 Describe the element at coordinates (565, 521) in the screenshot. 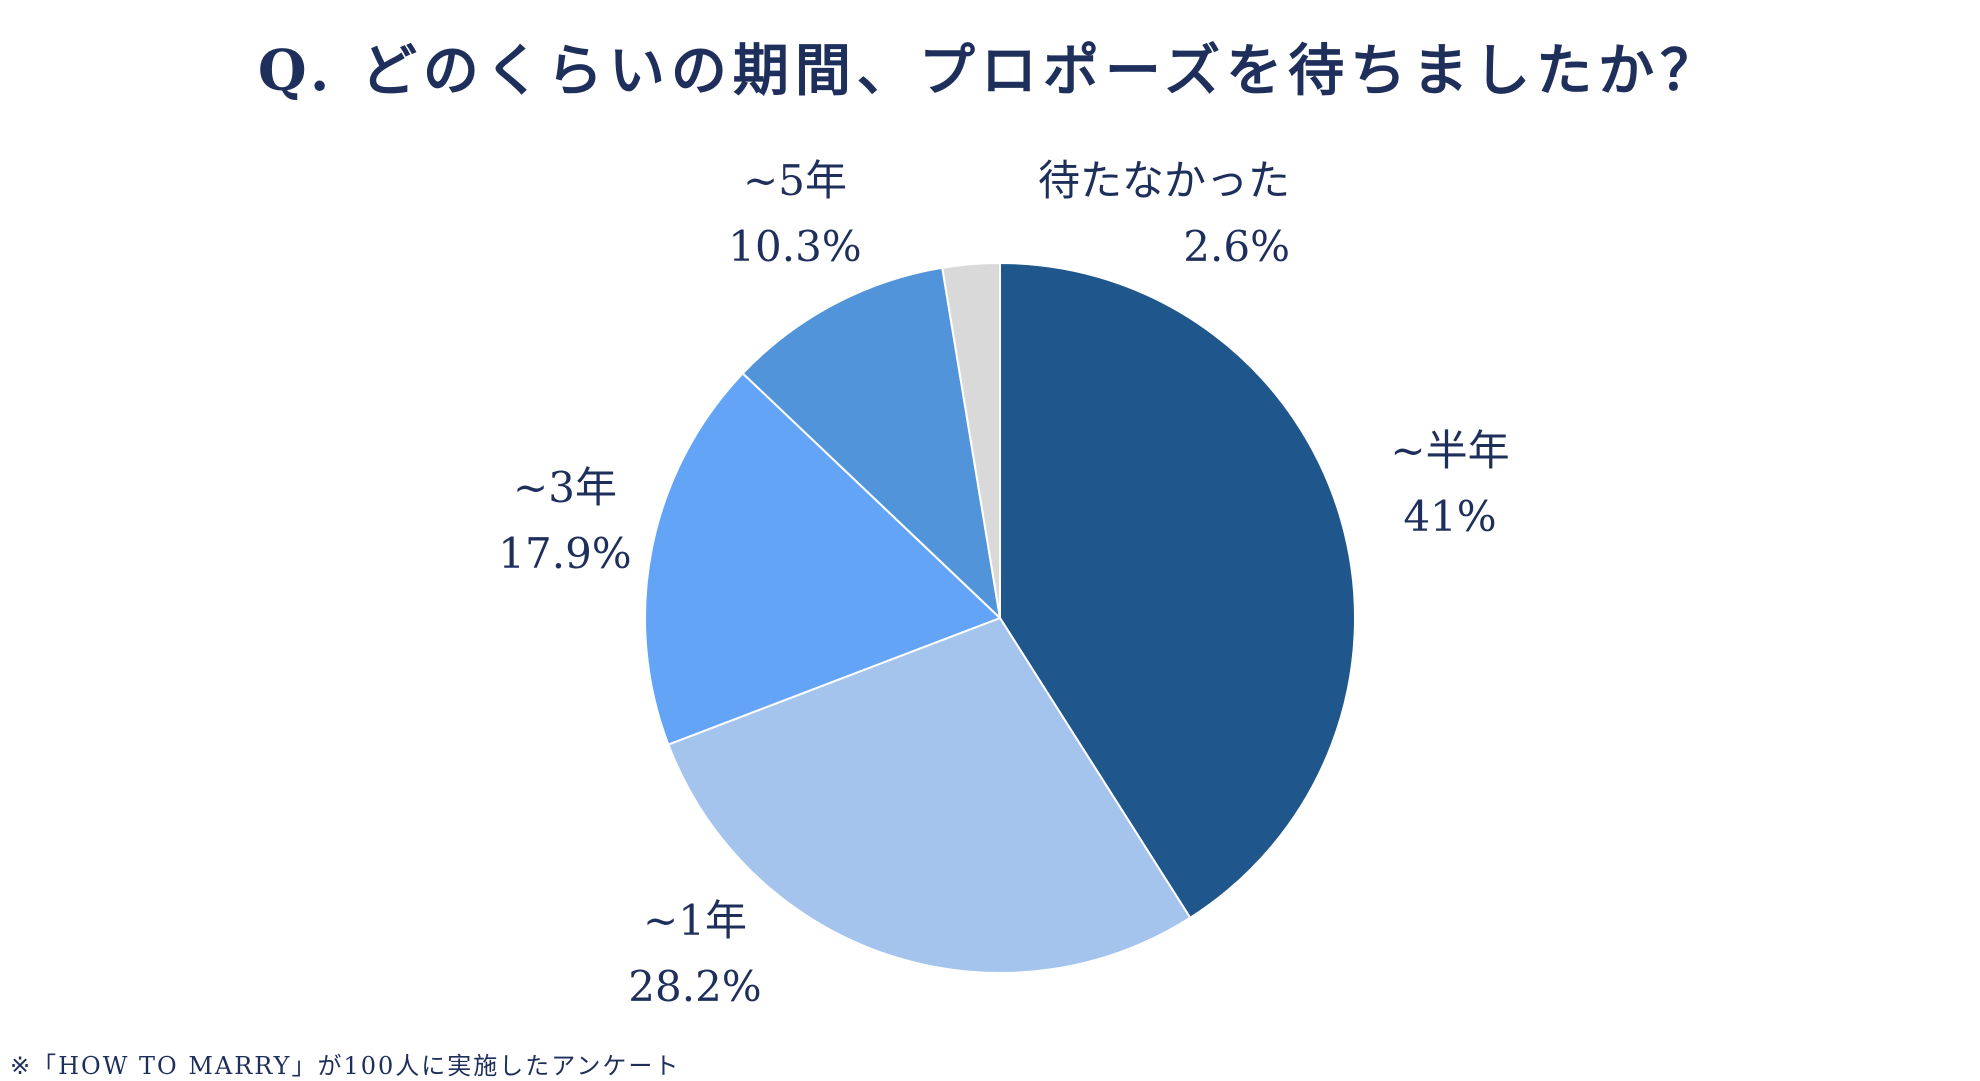

I see `slice-label-three-years: ~3年 17.9%` at that location.